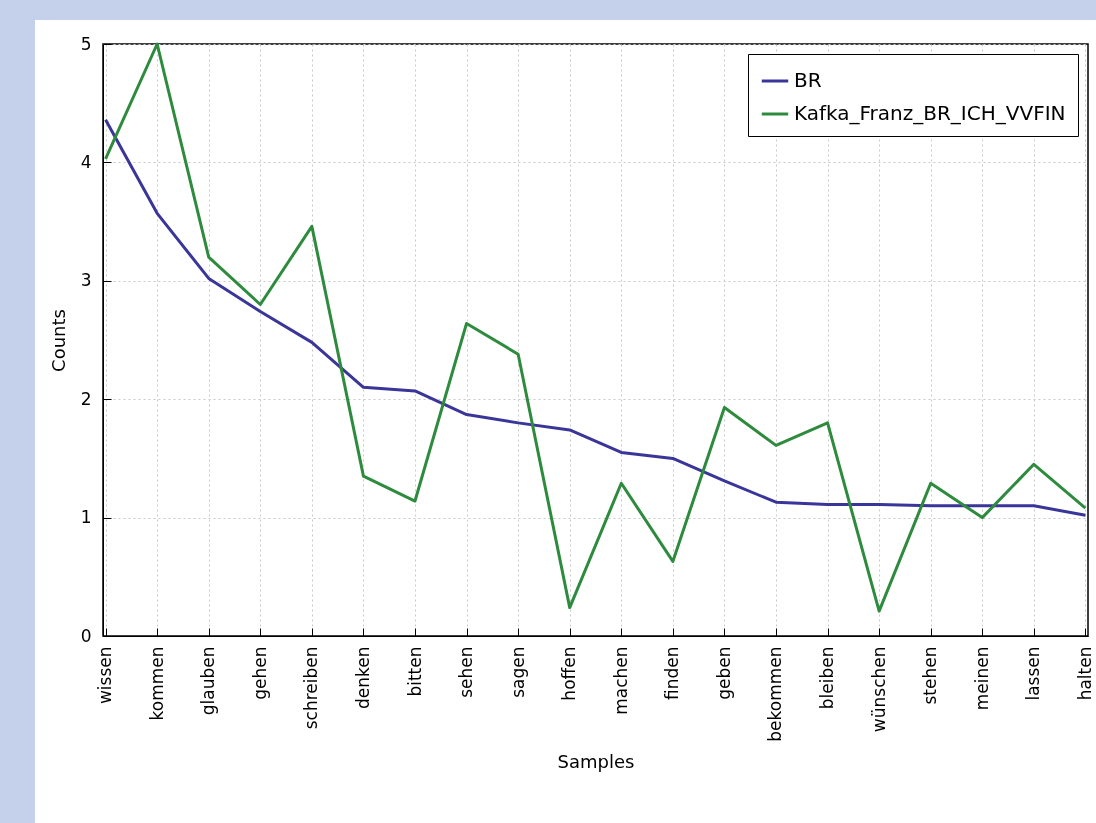 Image resolution: width=1096 pixels, height=823 pixels. I want to click on x-tick-label: sehen, so click(466, 672).